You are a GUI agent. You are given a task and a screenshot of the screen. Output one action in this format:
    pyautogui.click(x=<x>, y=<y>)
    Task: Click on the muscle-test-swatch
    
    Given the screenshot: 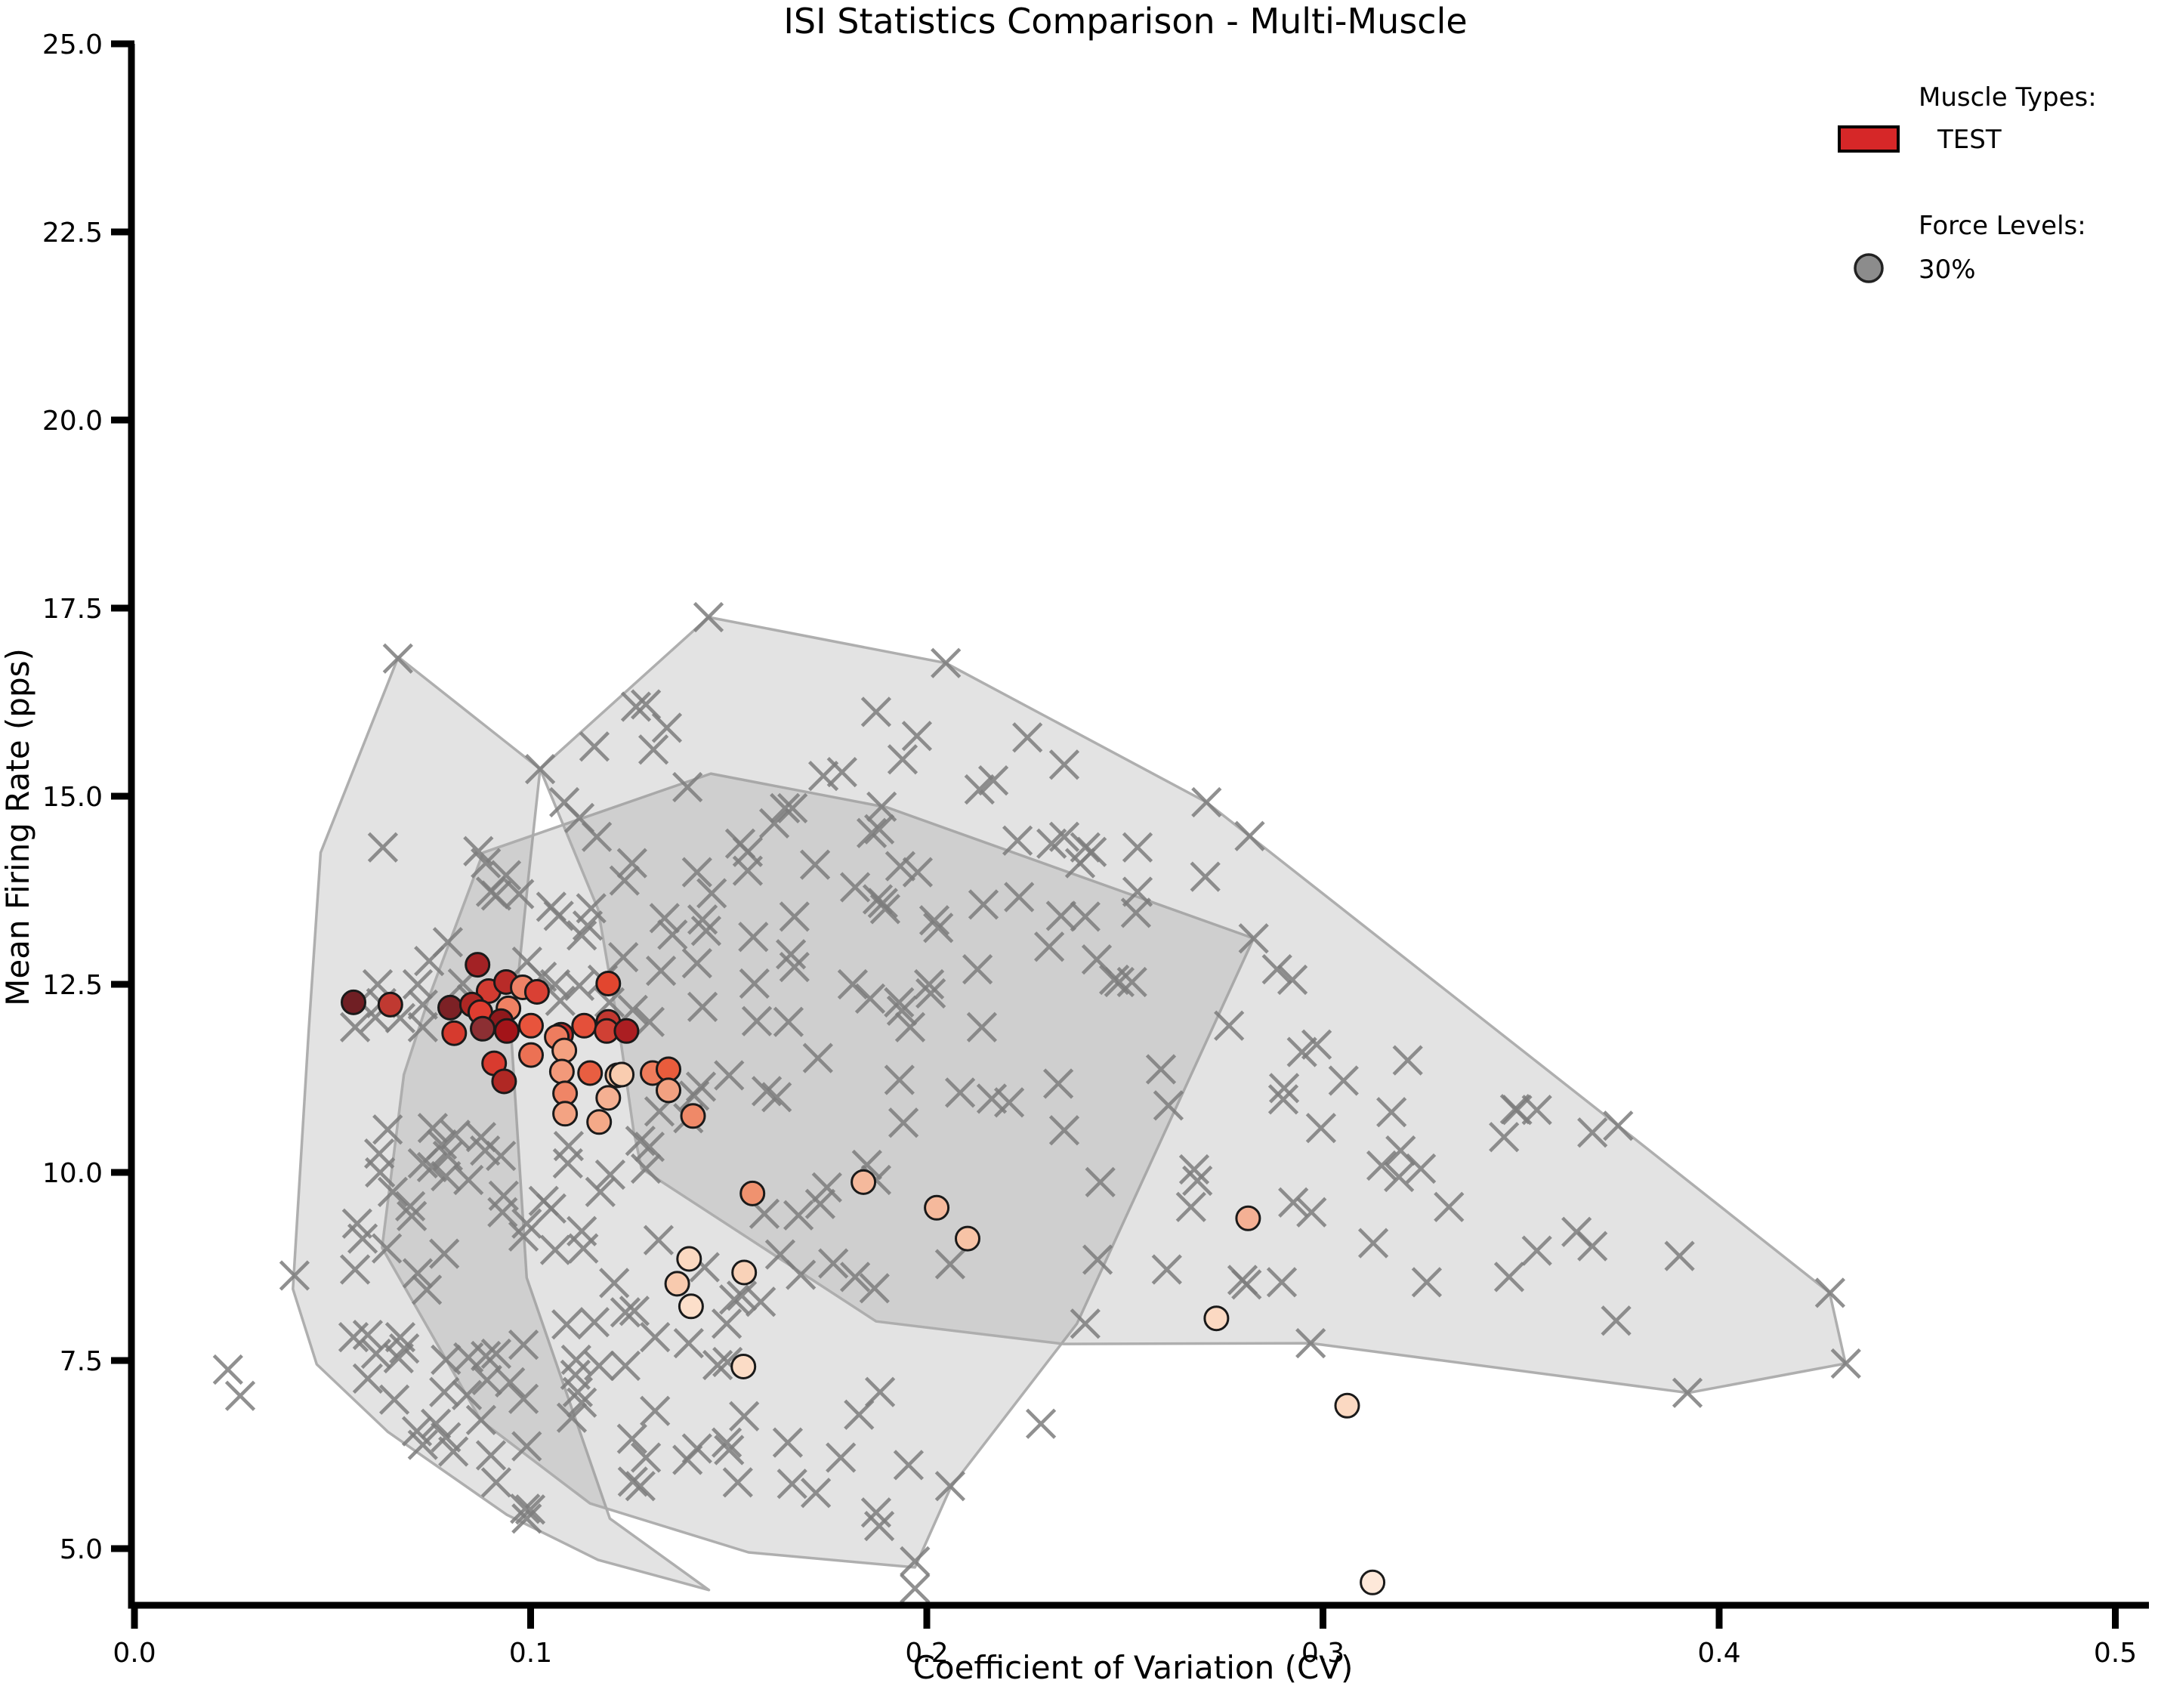 What is the action you would take?
    pyautogui.click(x=1869, y=139)
    